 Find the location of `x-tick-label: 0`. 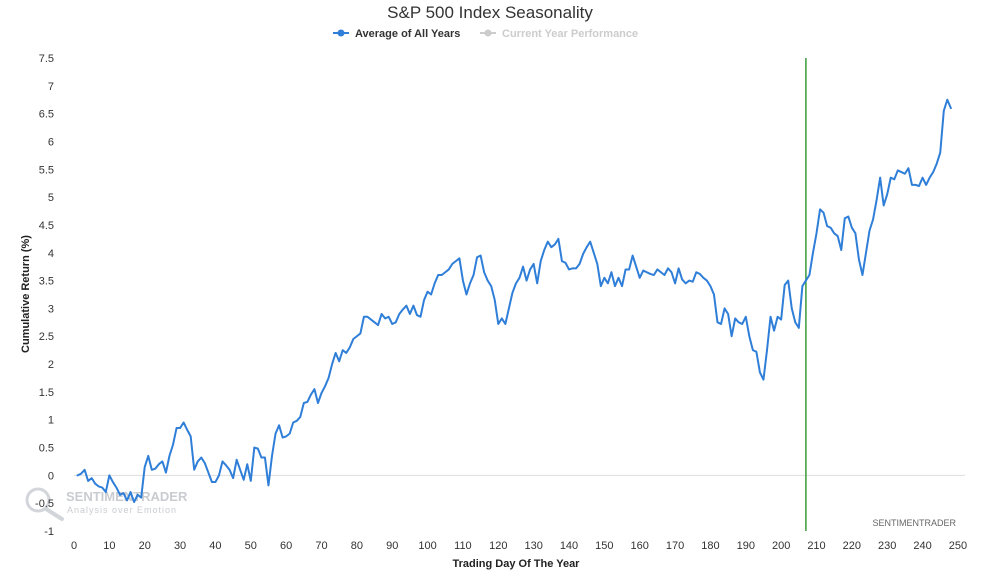

x-tick-label: 0 is located at coordinates (74, 546).